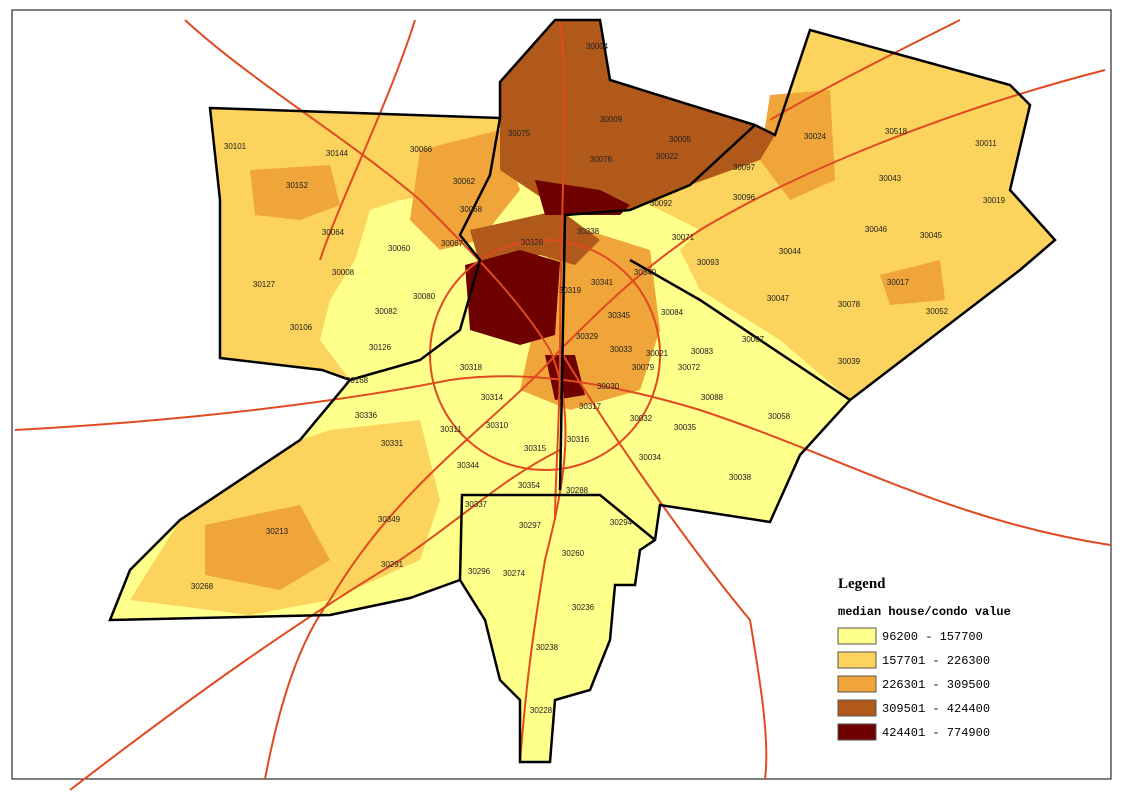  What do you see at coordinates (876, 229) in the screenshot?
I see `zip-label: 30046` at bounding box center [876, 229].